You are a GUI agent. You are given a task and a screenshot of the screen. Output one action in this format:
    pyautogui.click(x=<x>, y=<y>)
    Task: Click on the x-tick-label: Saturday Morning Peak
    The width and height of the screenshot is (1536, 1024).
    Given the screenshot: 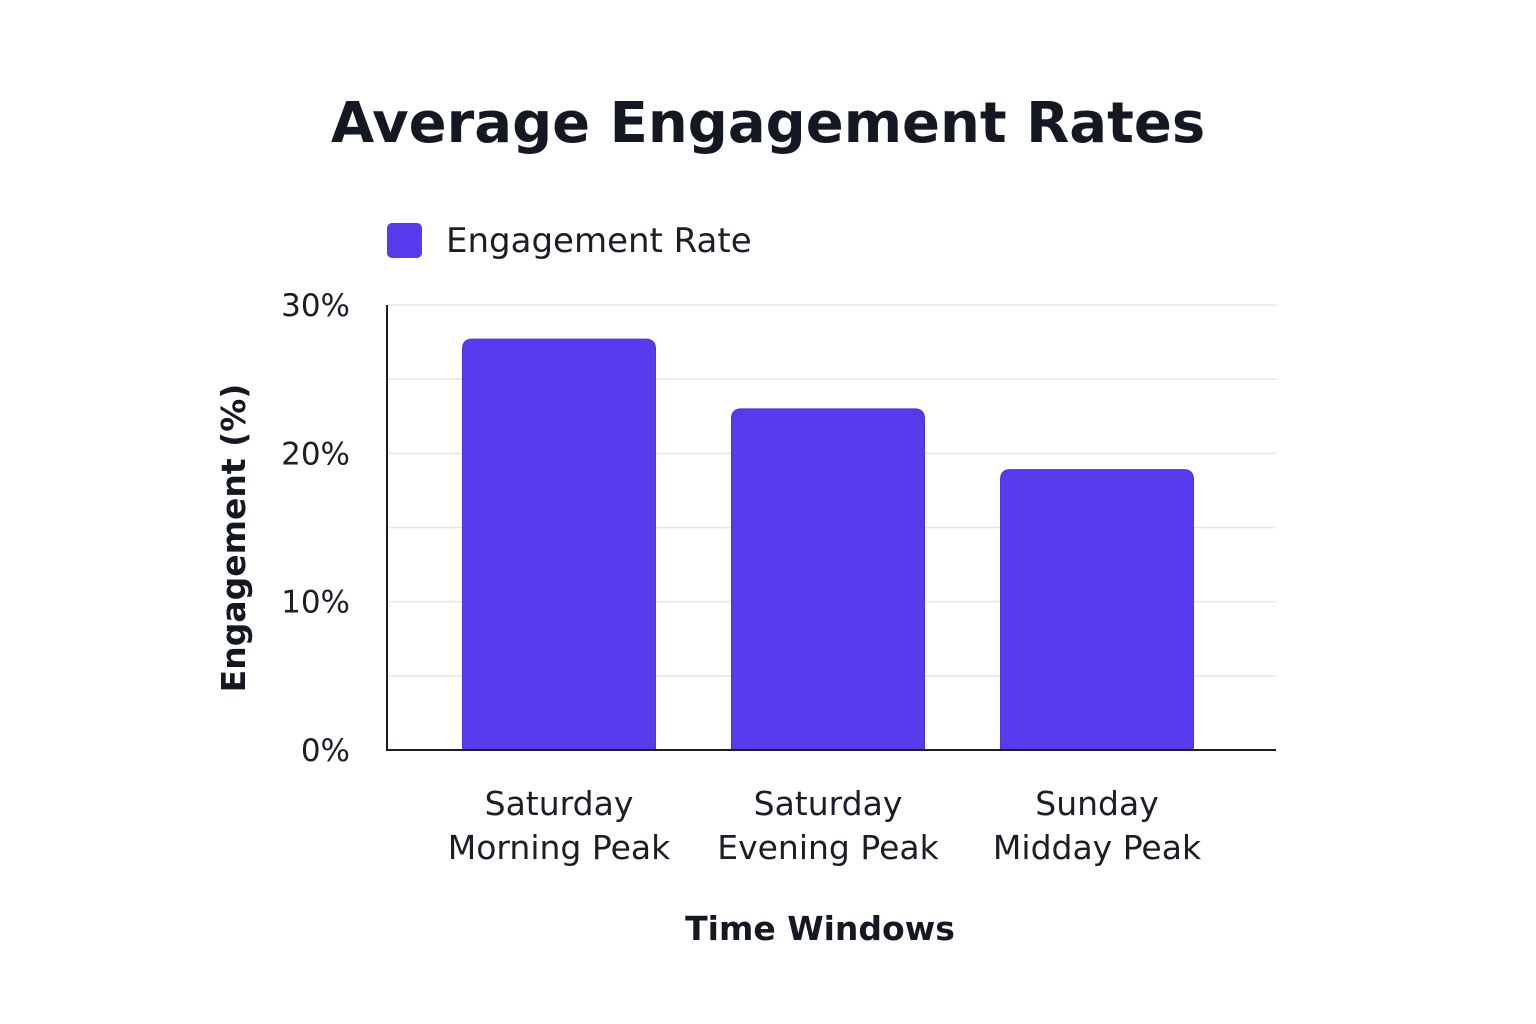 What is the action you would take?
    pyautogui.click(x=559, y=825)
    